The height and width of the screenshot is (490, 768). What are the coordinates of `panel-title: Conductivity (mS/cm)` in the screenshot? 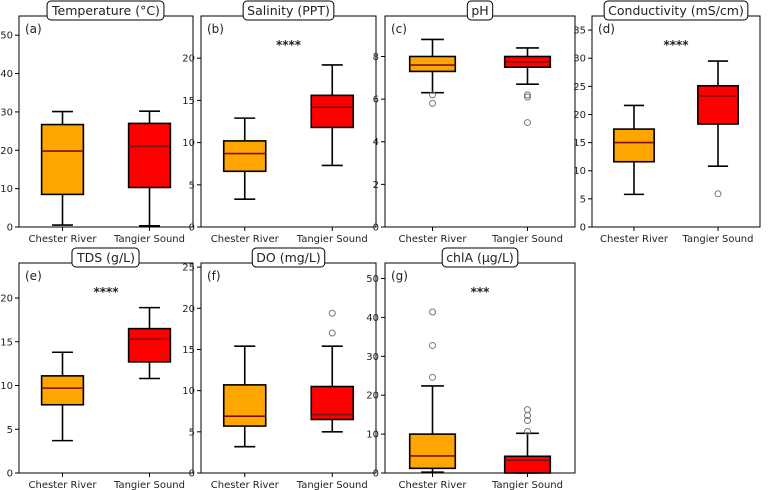 It's located at (676, 10).